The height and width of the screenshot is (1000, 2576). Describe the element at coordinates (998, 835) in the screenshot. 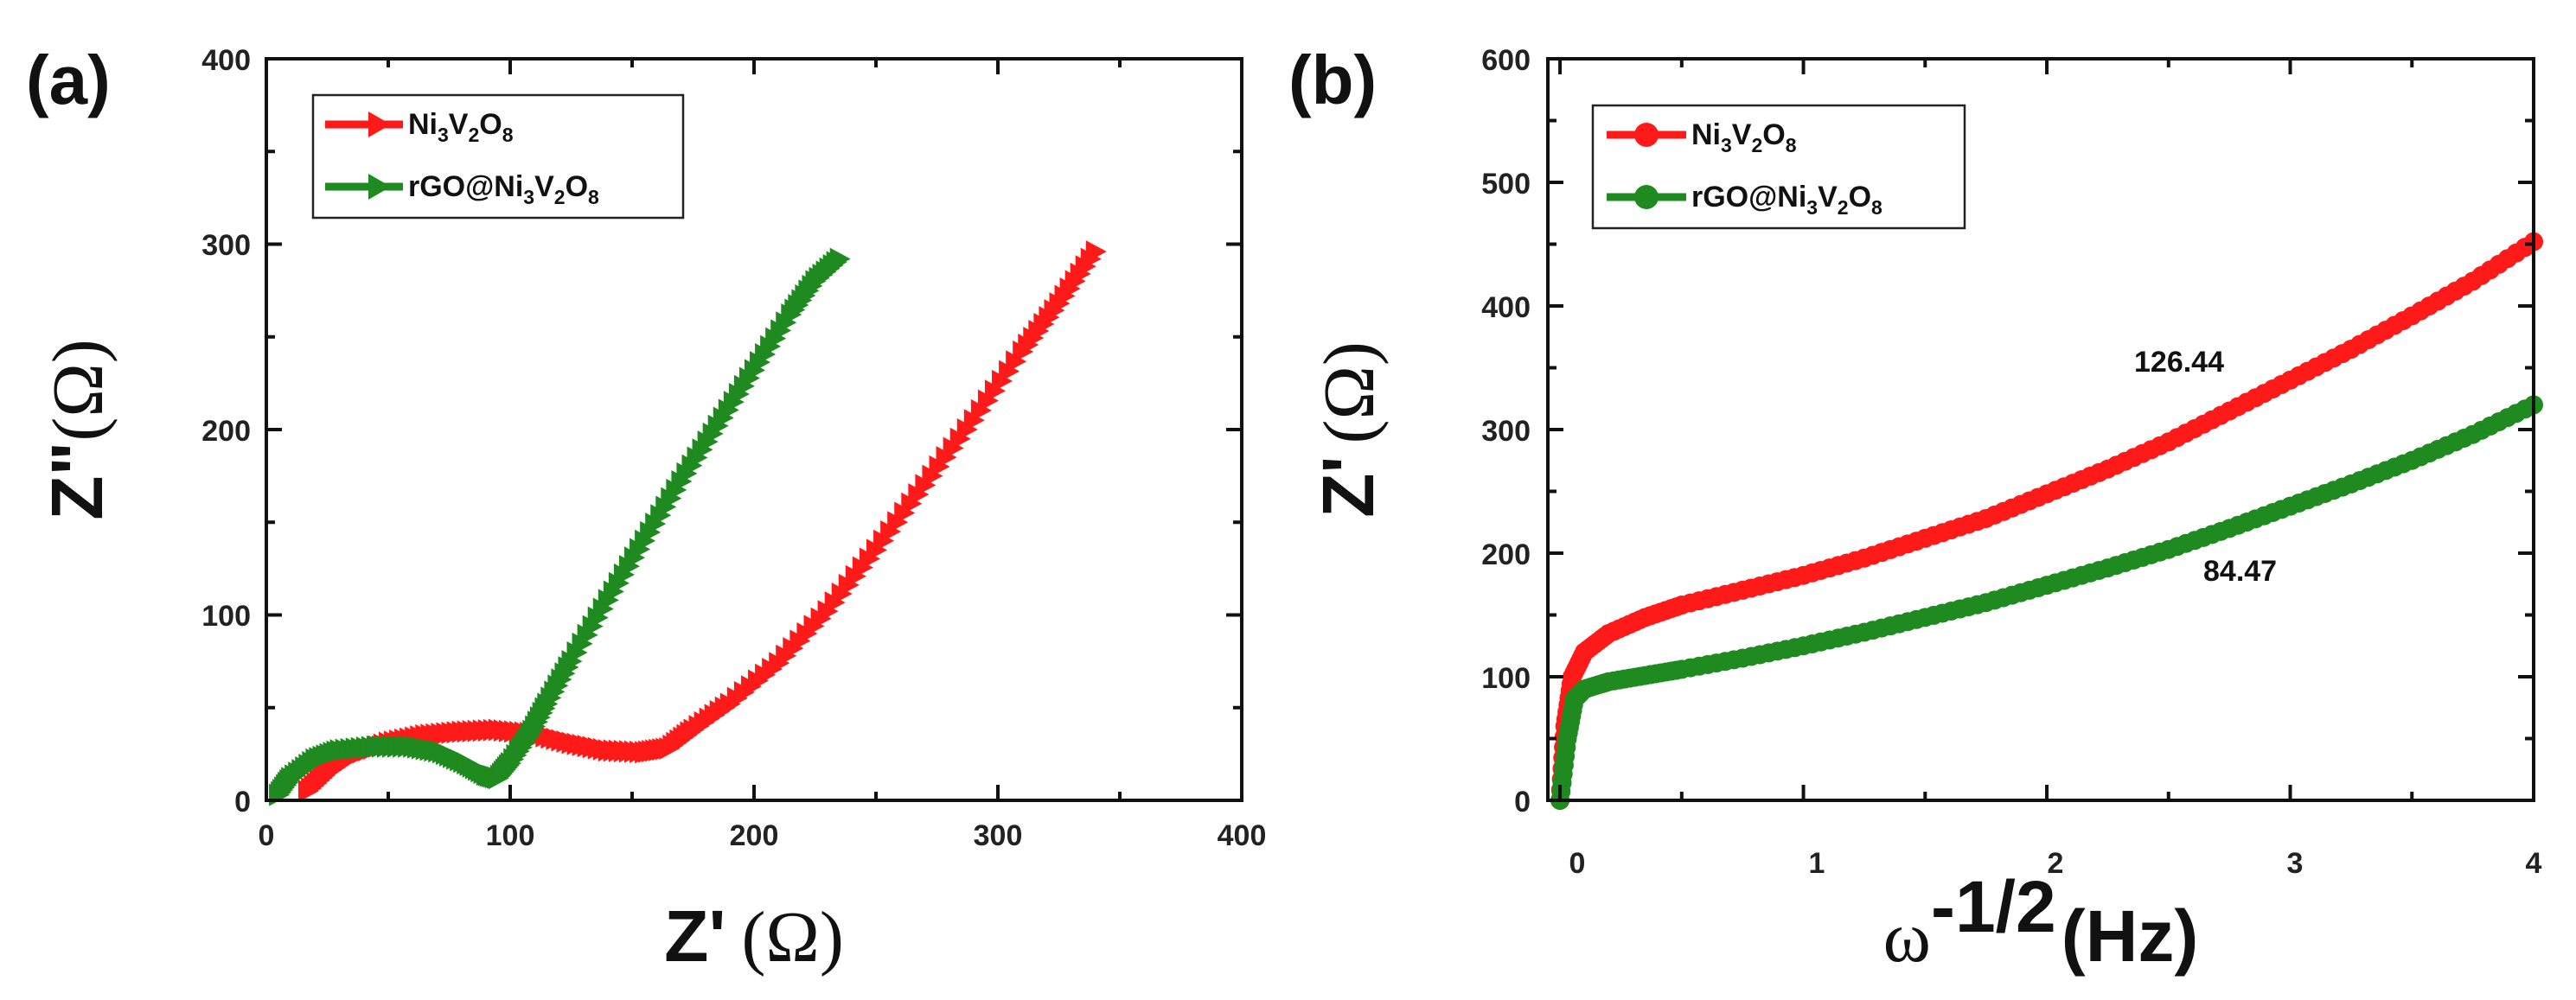

I see `panel-a-xtick: 300` at that location.